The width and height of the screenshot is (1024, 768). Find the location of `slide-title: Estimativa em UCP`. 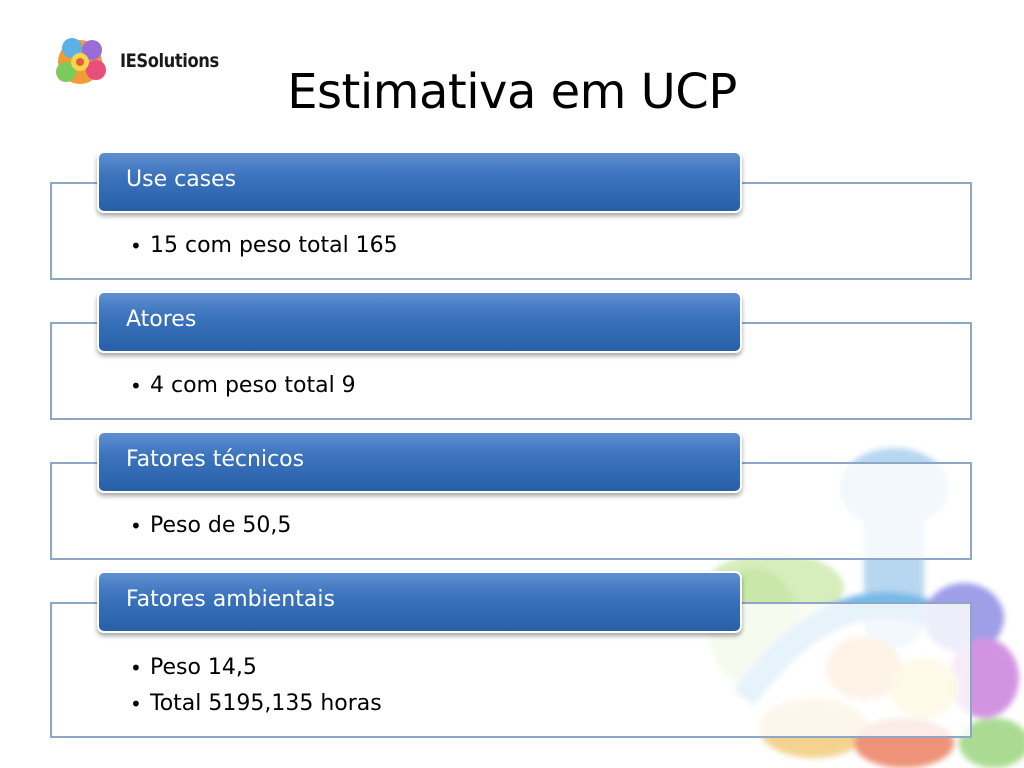

slide-title: Estimativa em UCP is located at coordinates (512, 92).